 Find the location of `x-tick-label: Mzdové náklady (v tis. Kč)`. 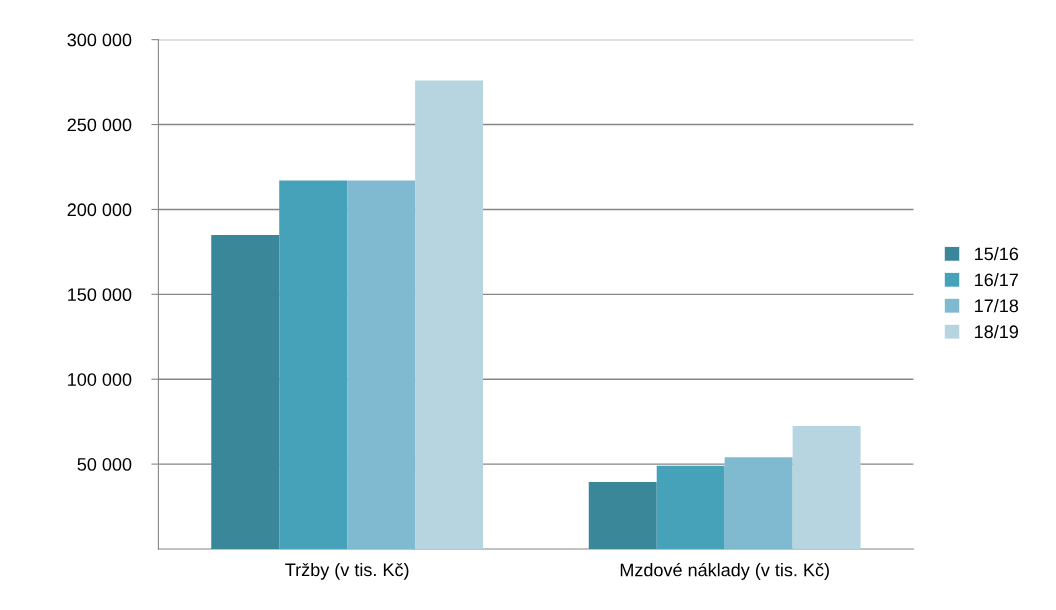

x-tick-label: Mzdové náklady (v tis. Kč) is located at coordinates (724, 571).